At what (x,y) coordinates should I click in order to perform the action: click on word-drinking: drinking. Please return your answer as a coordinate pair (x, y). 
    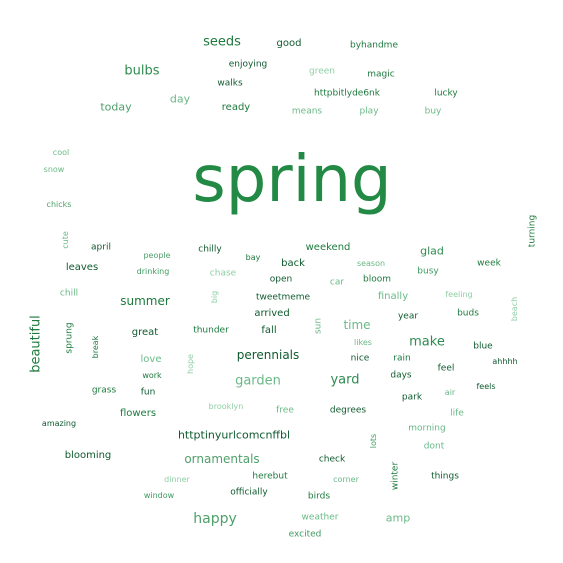
    Looking at the image, I should click on (153, 271).